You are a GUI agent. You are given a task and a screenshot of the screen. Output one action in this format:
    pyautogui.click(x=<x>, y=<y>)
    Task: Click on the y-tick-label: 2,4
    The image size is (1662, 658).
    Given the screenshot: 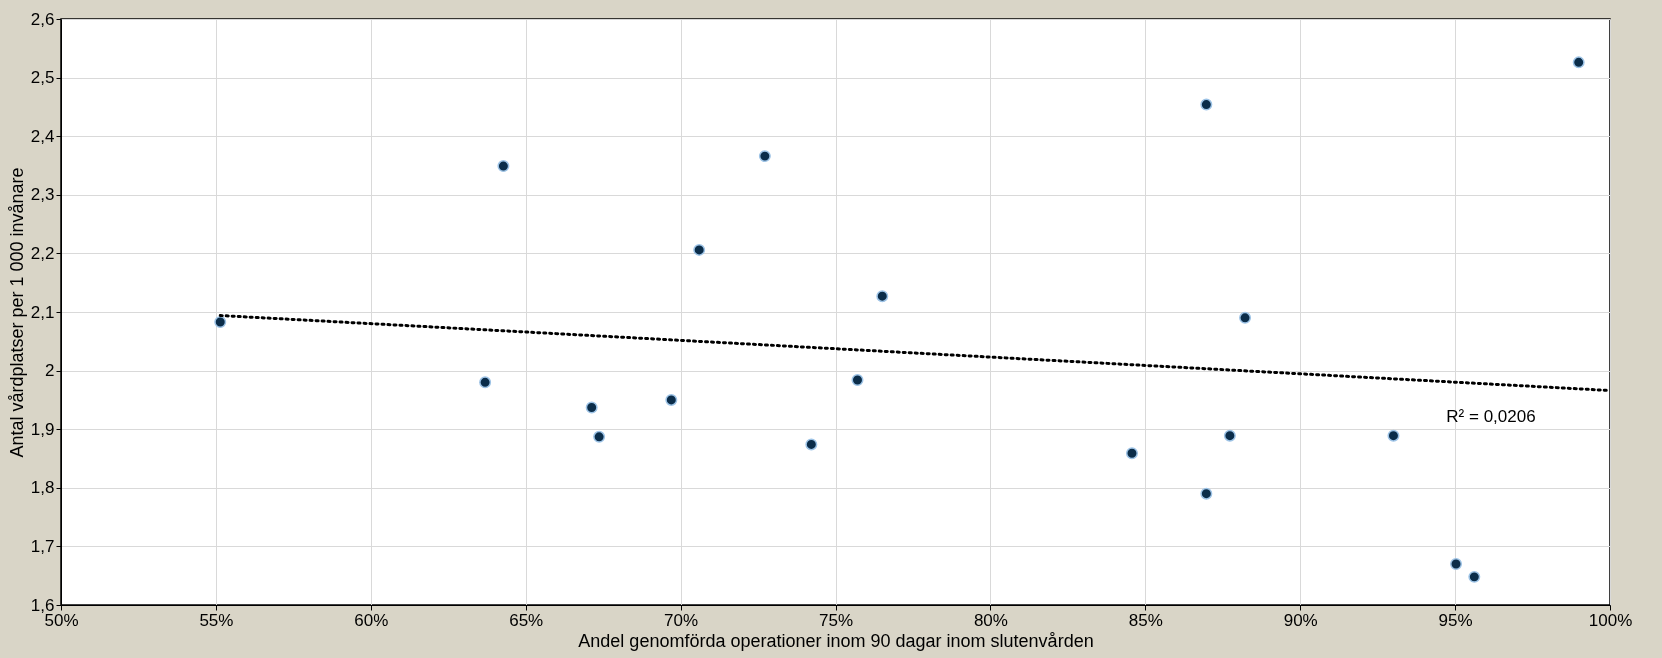 What is the action you would take?
    pyautogui.click(x=42, y=136)
    